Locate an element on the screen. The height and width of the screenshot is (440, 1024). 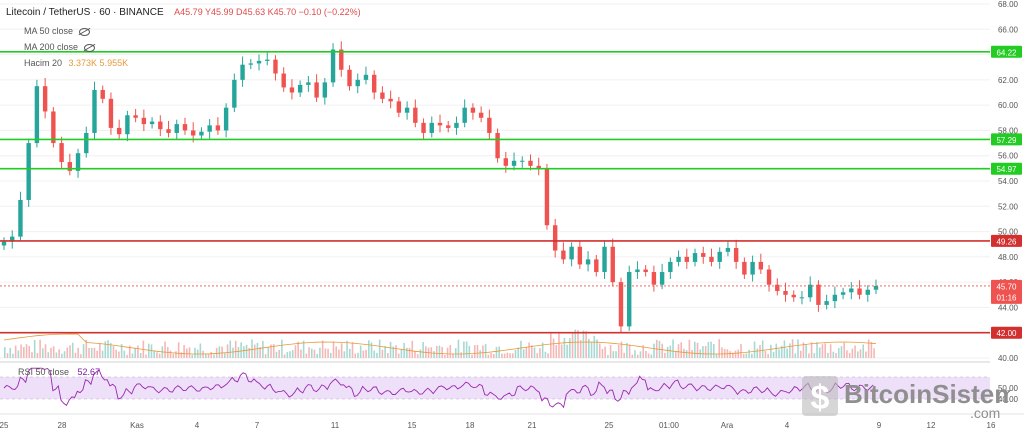
level-tag-49.26 is located at coordinates (1006, 240).